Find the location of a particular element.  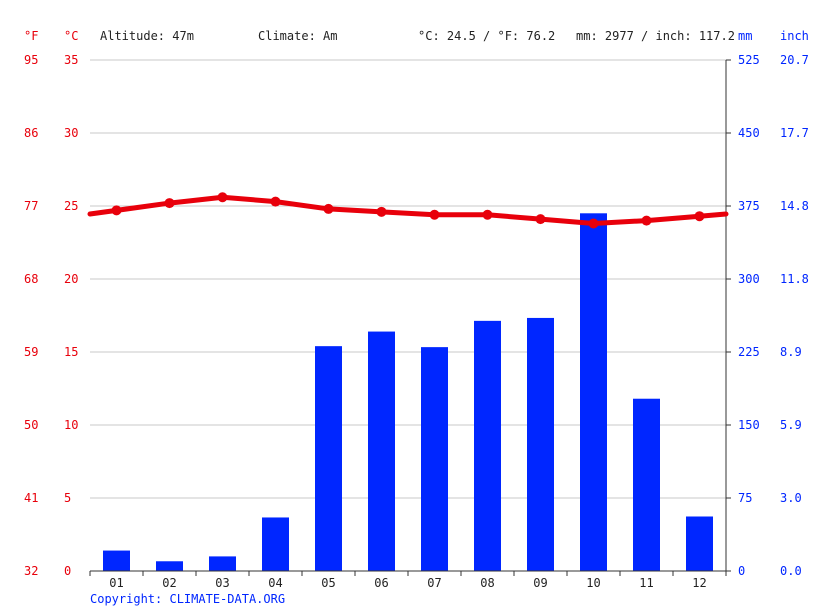

month-tick-label: 01 is located at coordinates (116, 583).